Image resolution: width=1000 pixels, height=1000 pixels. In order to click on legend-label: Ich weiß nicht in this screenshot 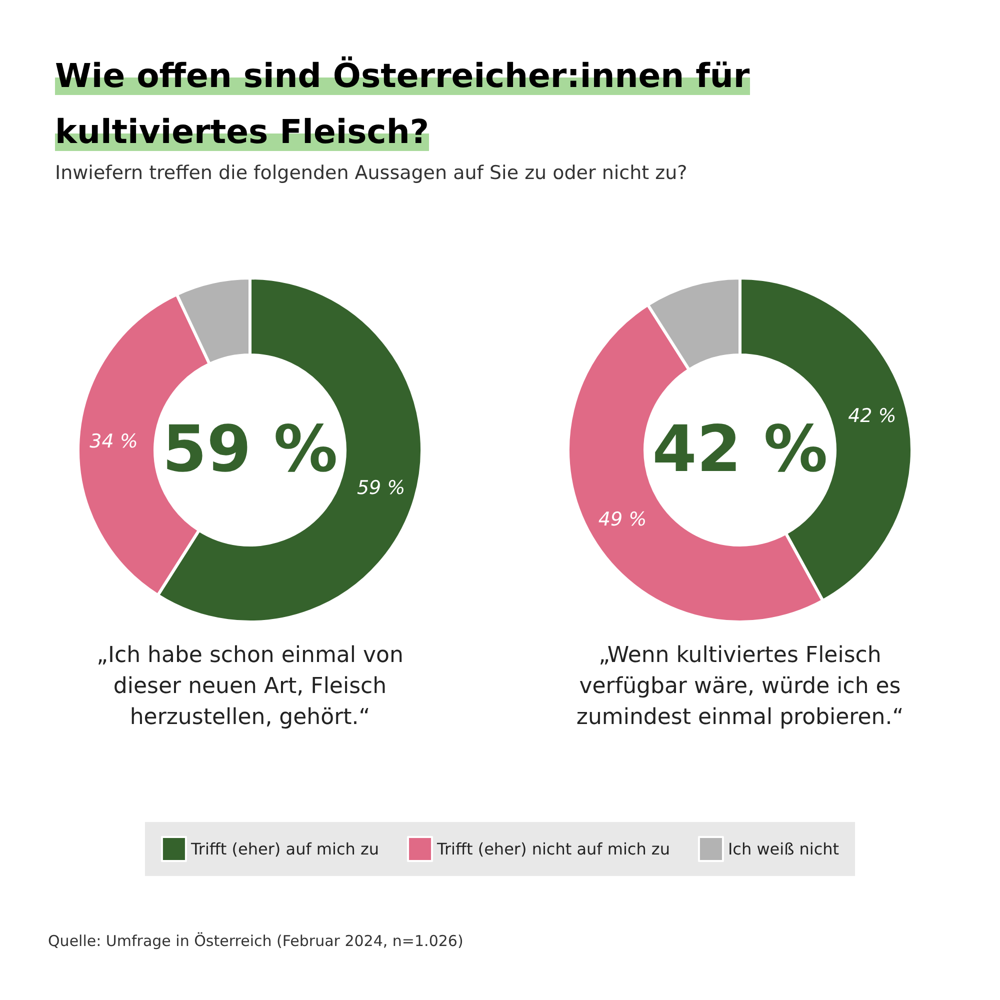, I will do `click(784, 849)`.